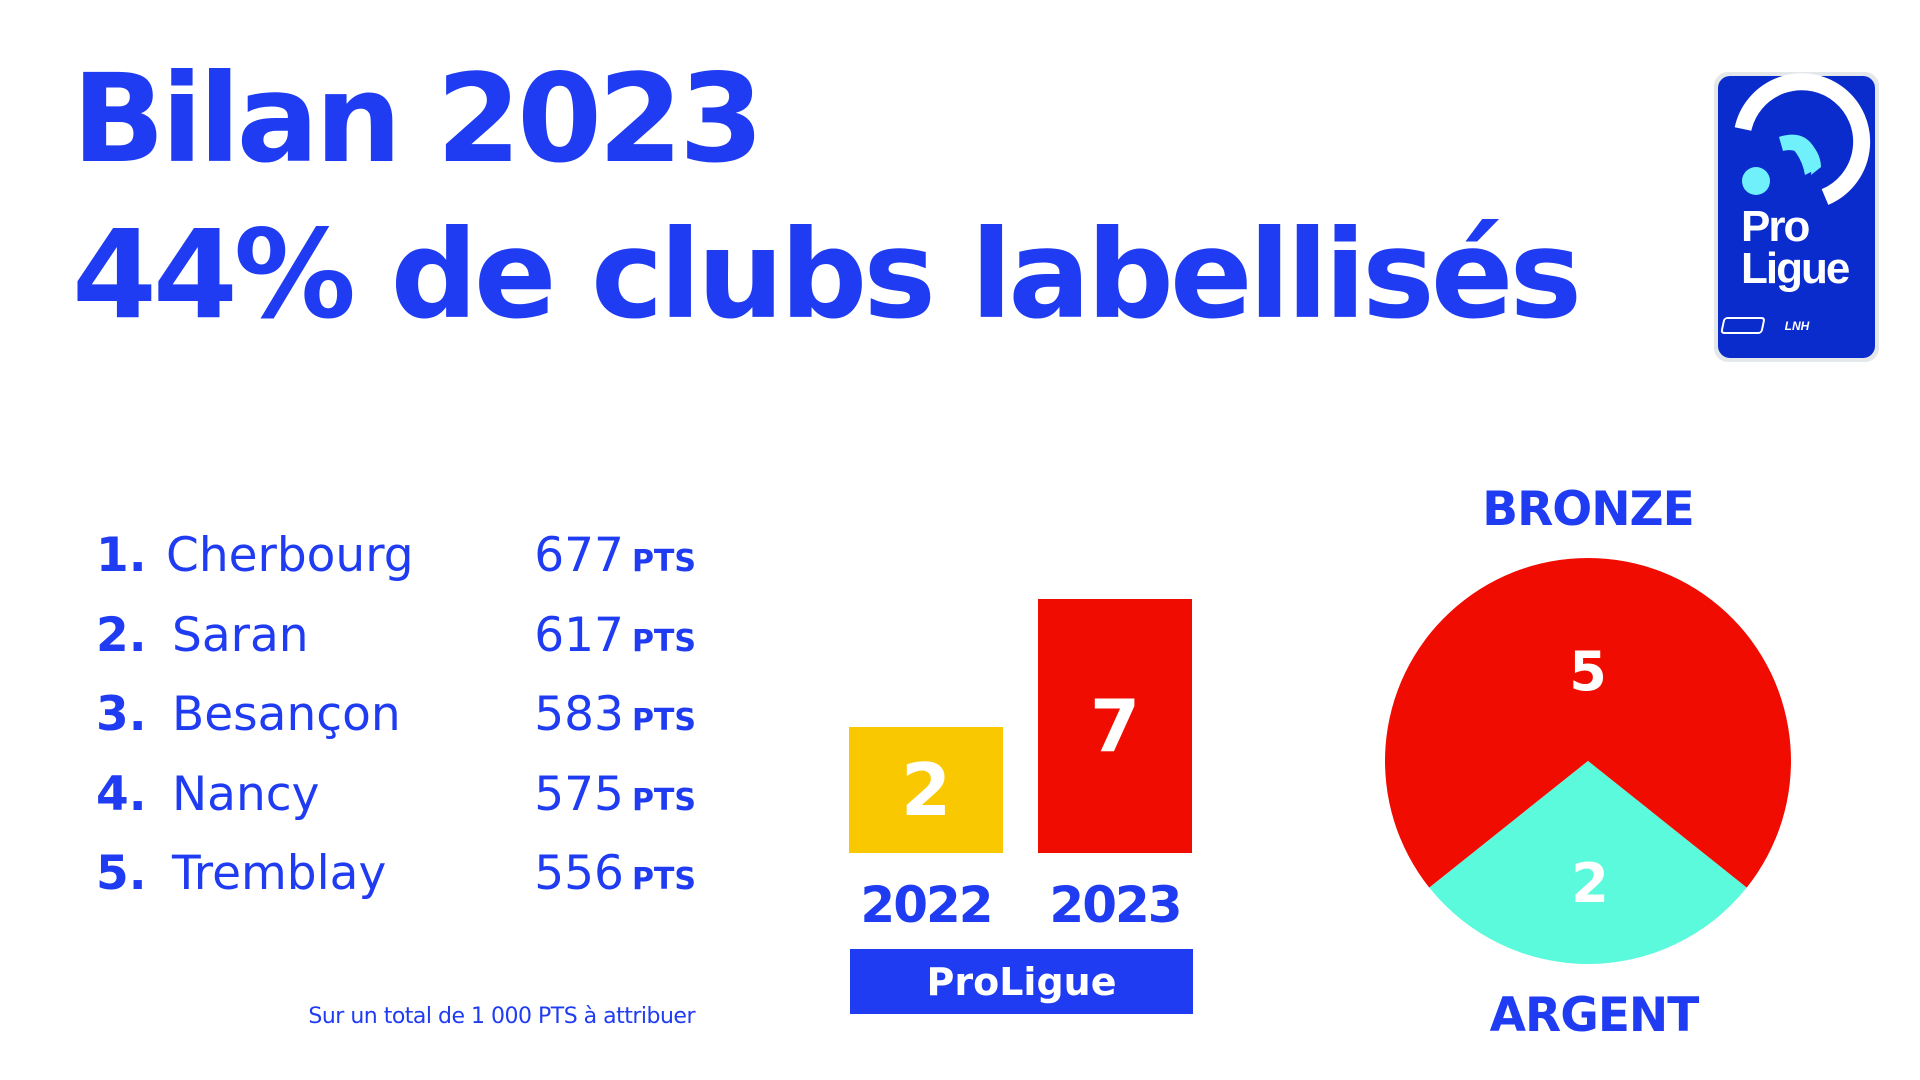  I want to click on proligue-logo: Pro Ligue LNH, so click(1796, 217).